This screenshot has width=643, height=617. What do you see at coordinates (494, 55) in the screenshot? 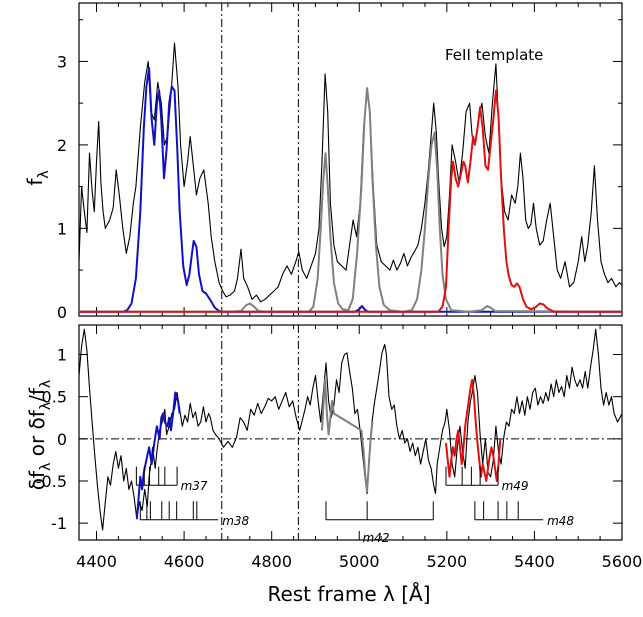
I see `feii-template-label: FeII template` at bounding box center [494, 55].